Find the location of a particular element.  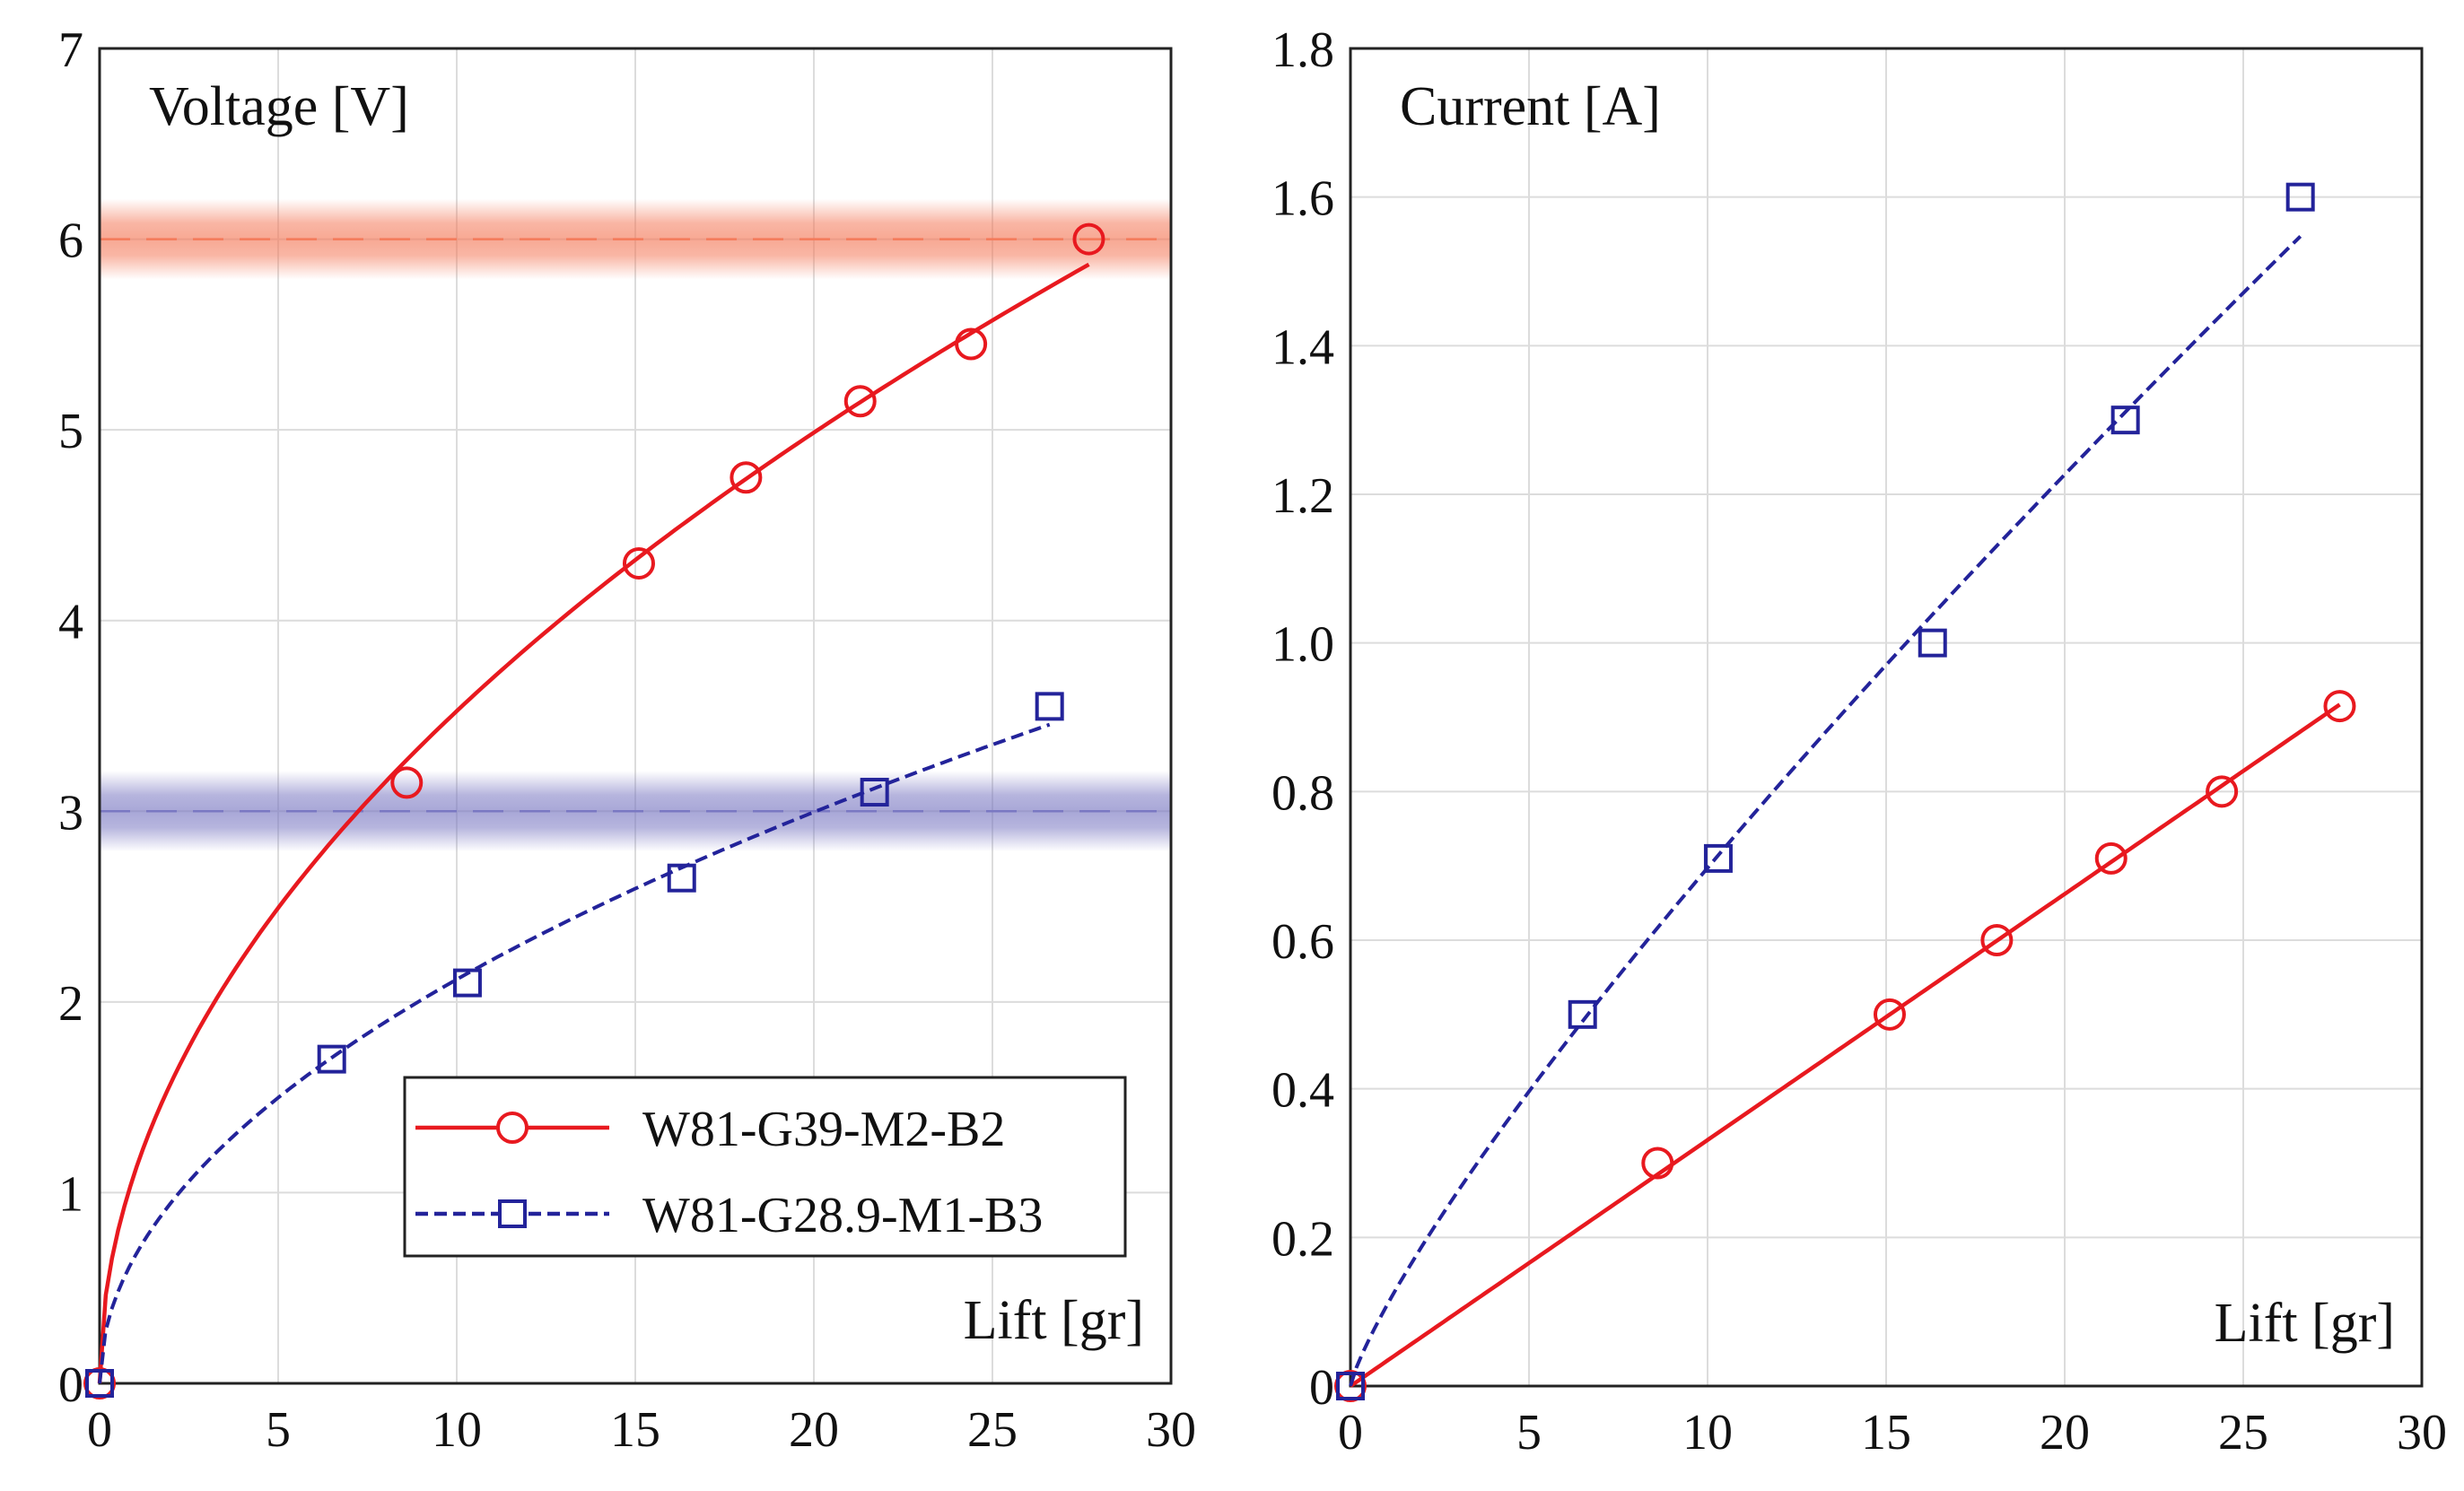

legend-marker-square is located at coordinates (512, 1213).